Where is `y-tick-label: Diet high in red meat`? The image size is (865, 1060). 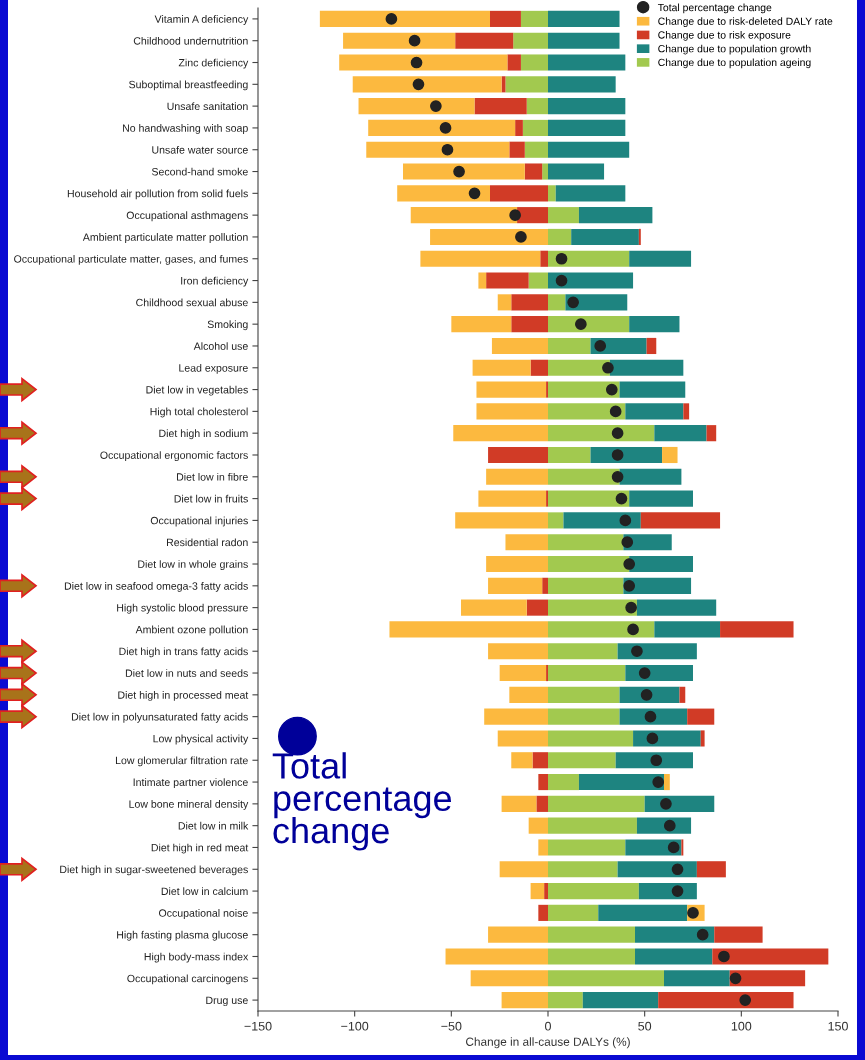 y-tick-label: Diet high in red meat is located at coordinates (200, 848).